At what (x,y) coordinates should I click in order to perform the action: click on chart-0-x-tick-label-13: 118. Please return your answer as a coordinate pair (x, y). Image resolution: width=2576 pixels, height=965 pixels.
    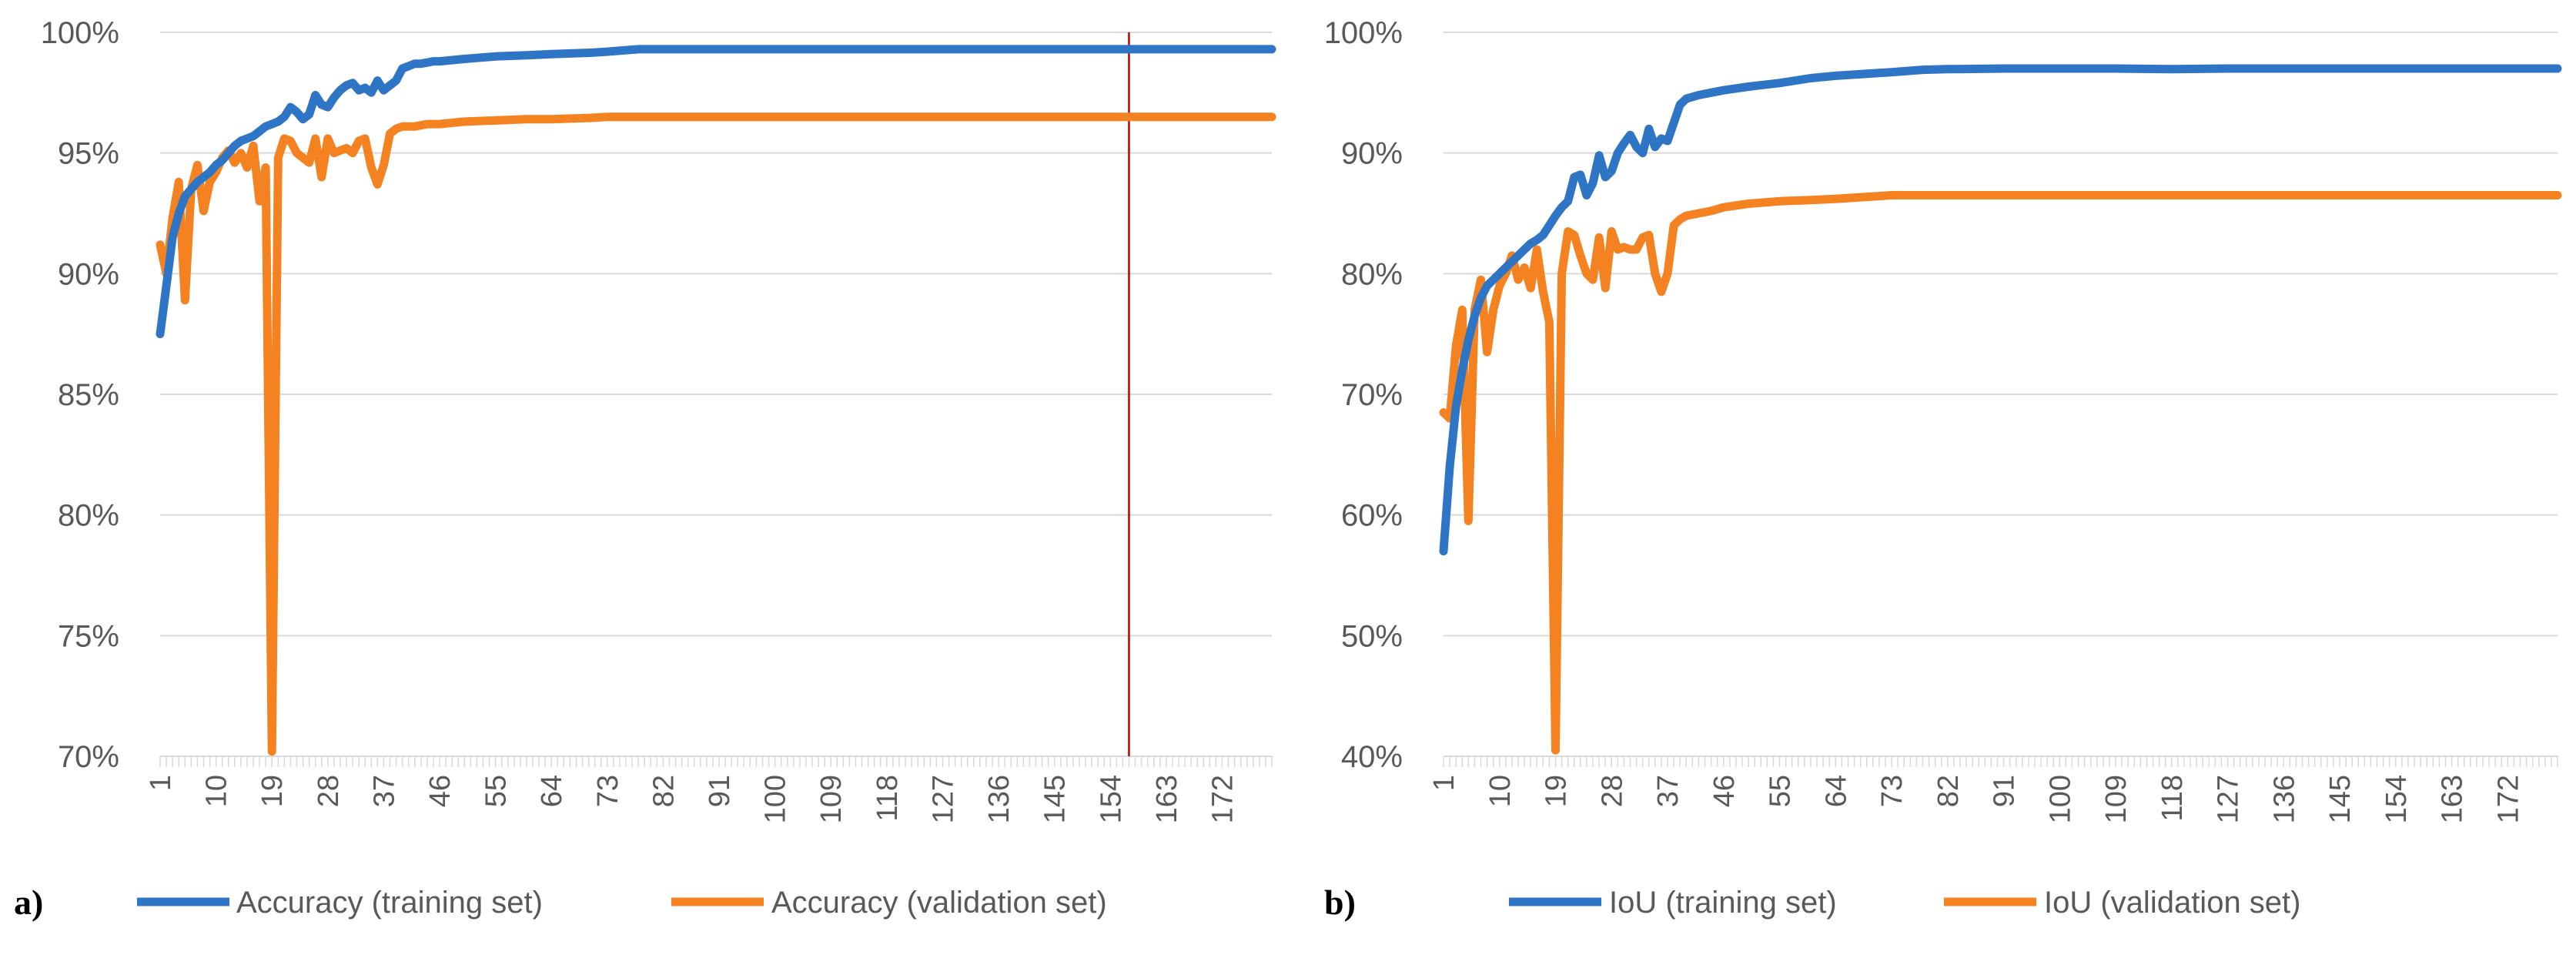
    Looking at the image, I should click on (888, 798).